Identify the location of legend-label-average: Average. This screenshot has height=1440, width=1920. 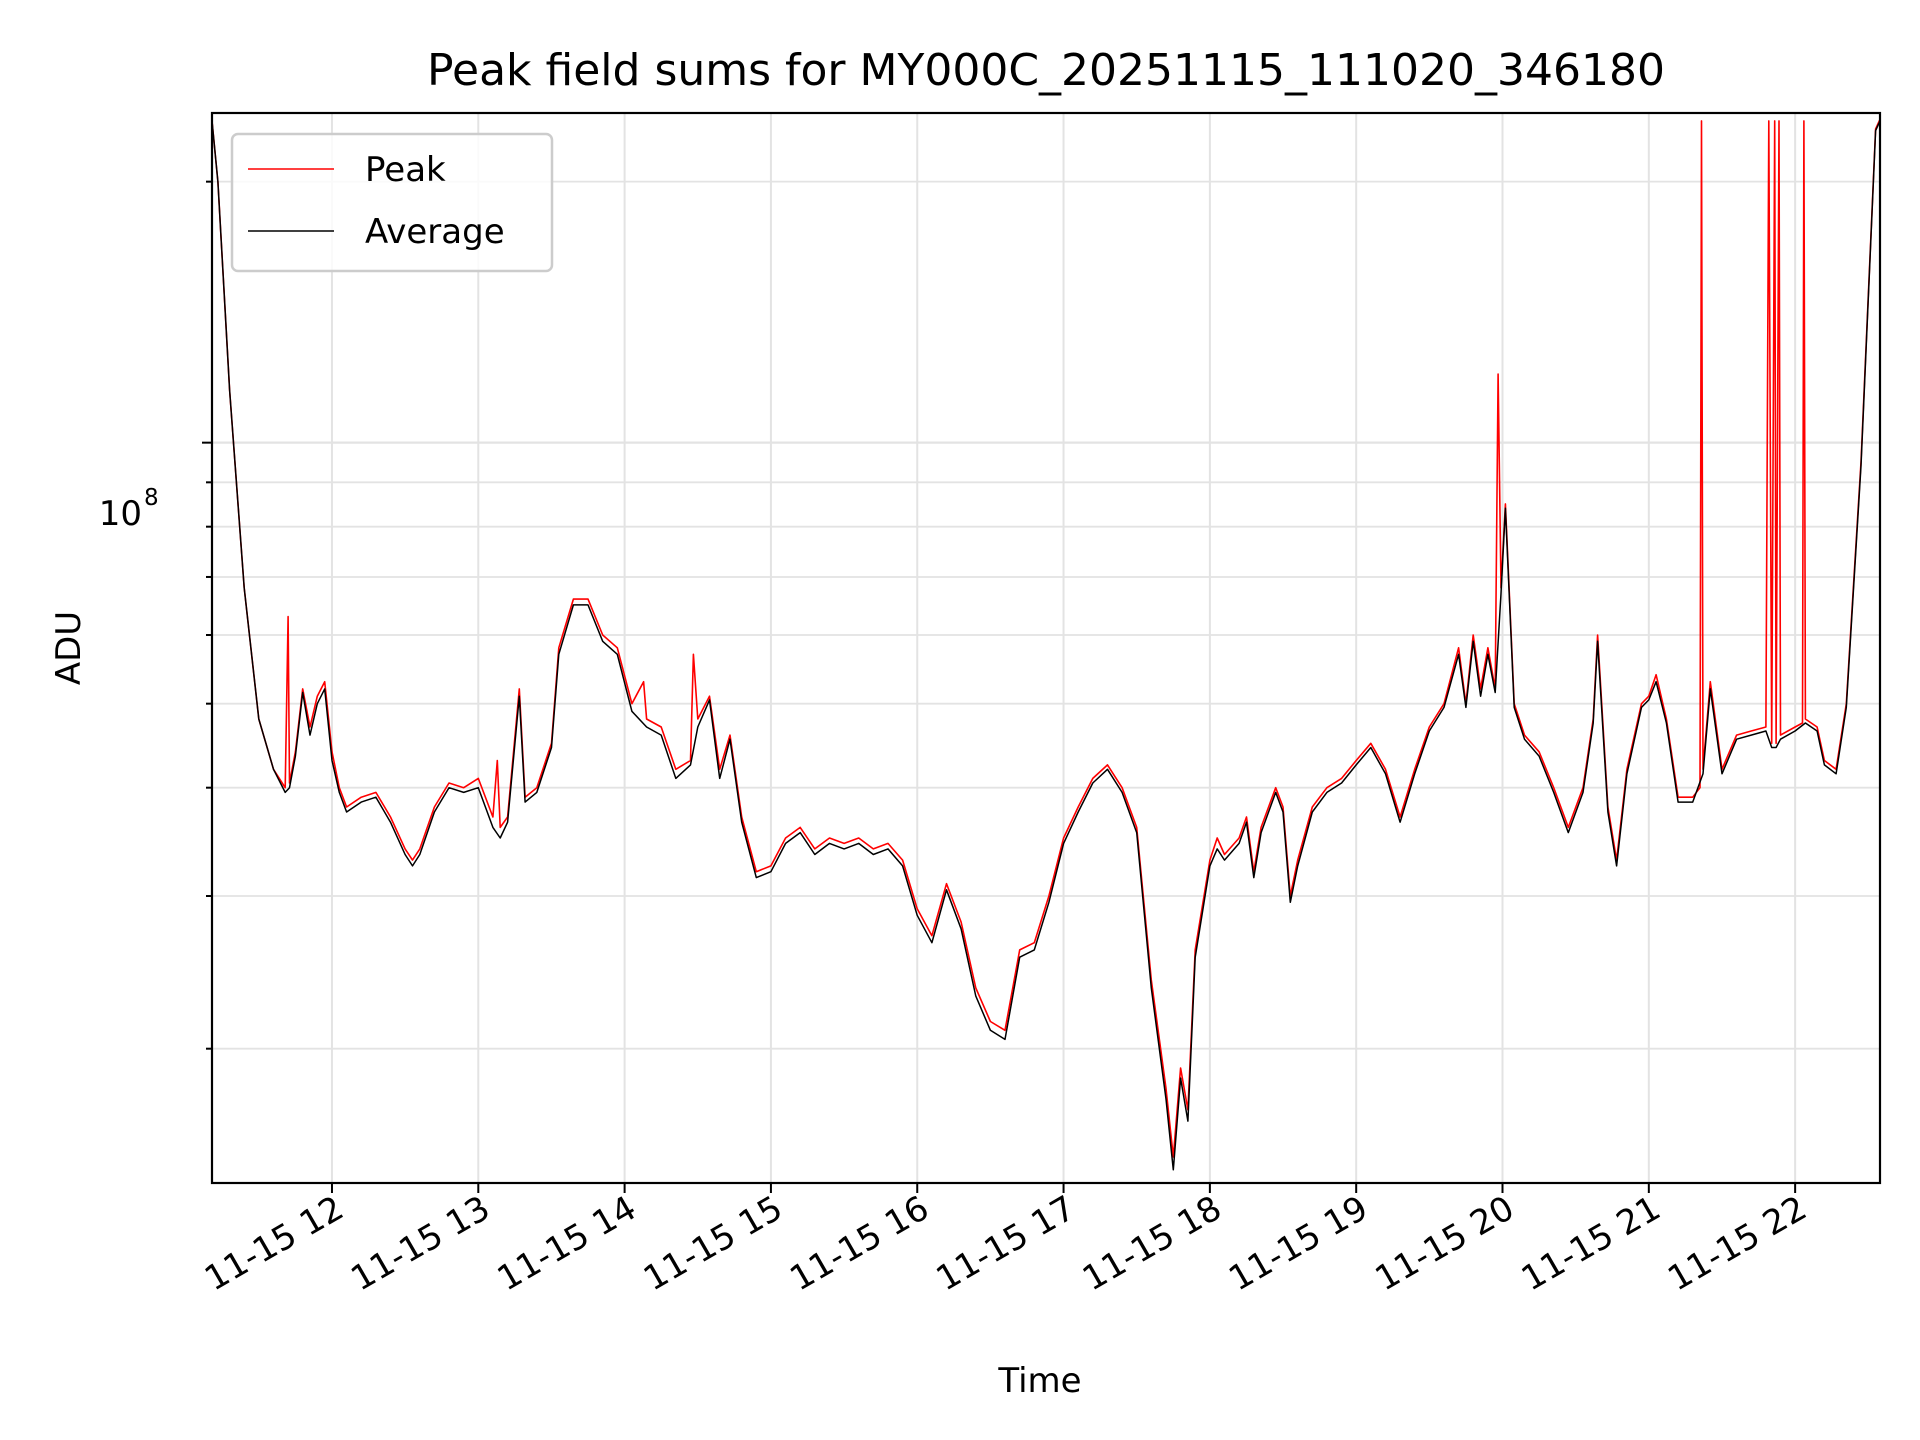
(435, 232).